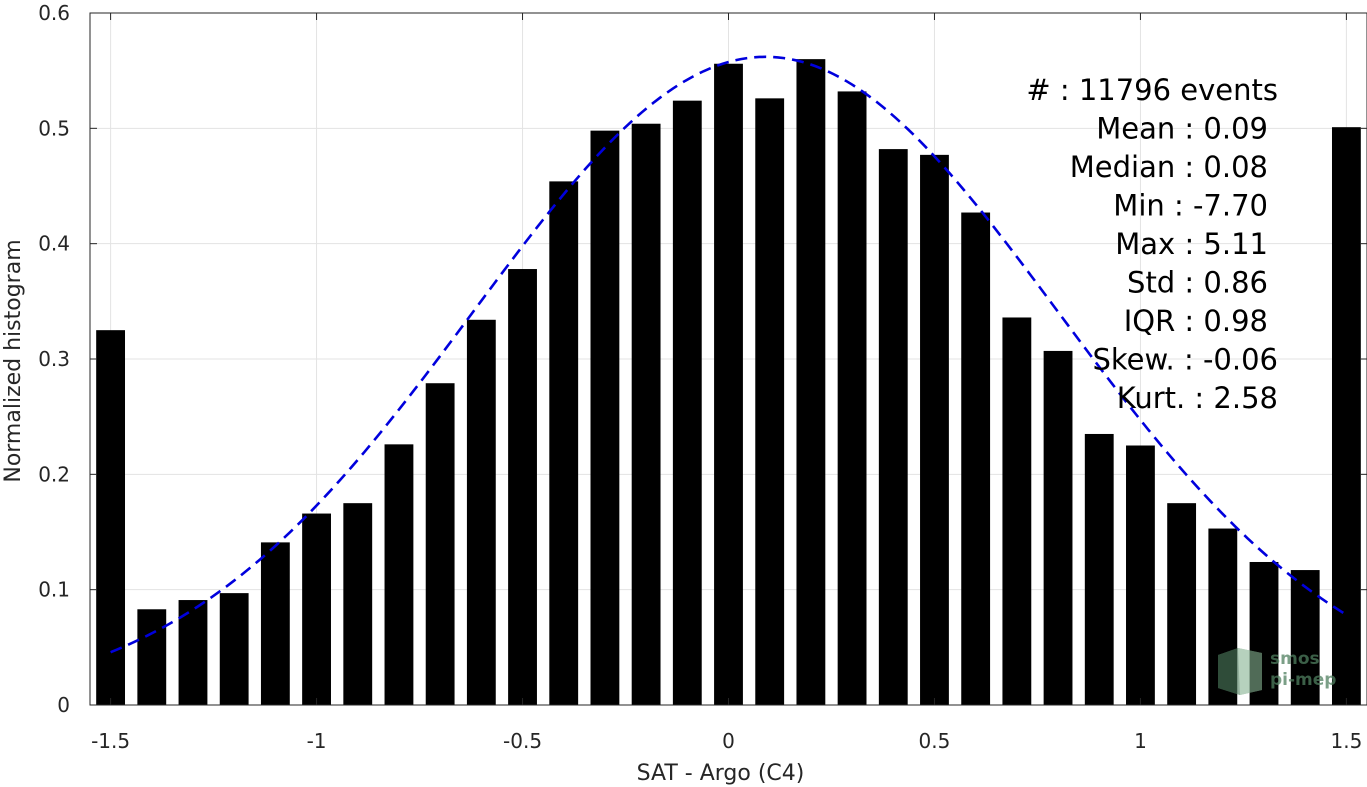  I want to click on smos-pimep-logo: smos pi-mep, so click(1277, 671).